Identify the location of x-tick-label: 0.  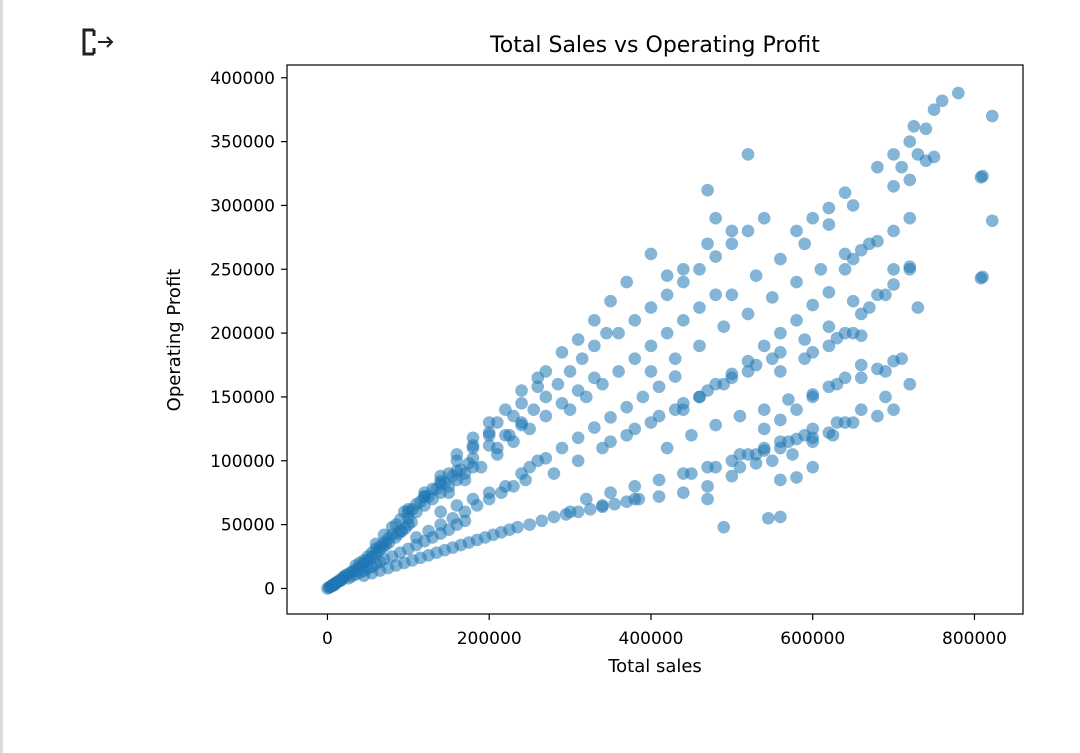
(327, 639).